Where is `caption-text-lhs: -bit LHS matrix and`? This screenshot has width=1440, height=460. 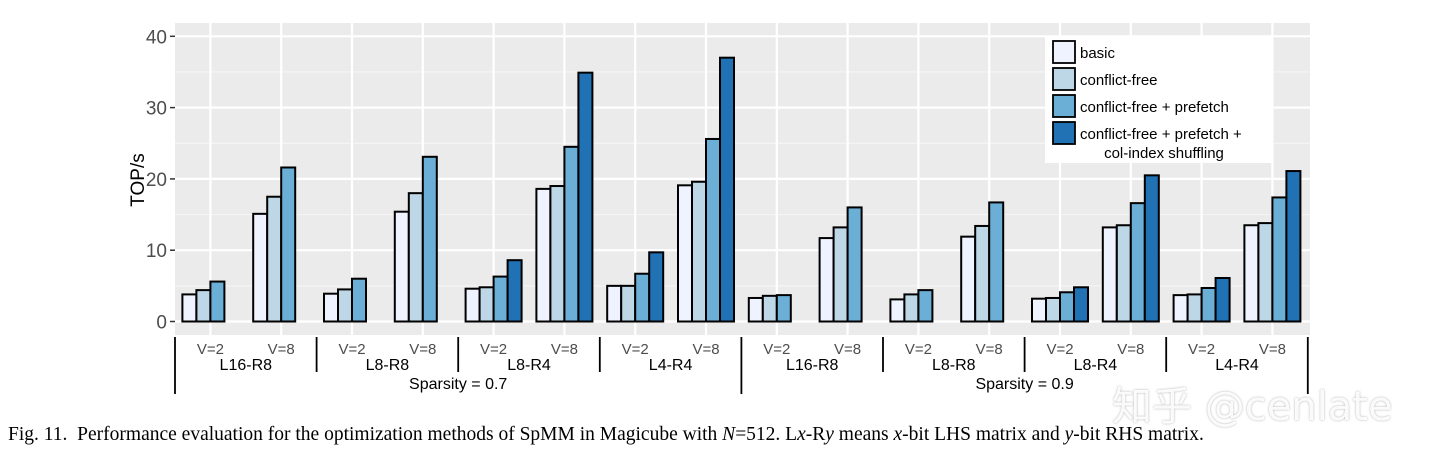
caption-text-lhs: -bit LHS matrix and is located at coordinates (983, 434).